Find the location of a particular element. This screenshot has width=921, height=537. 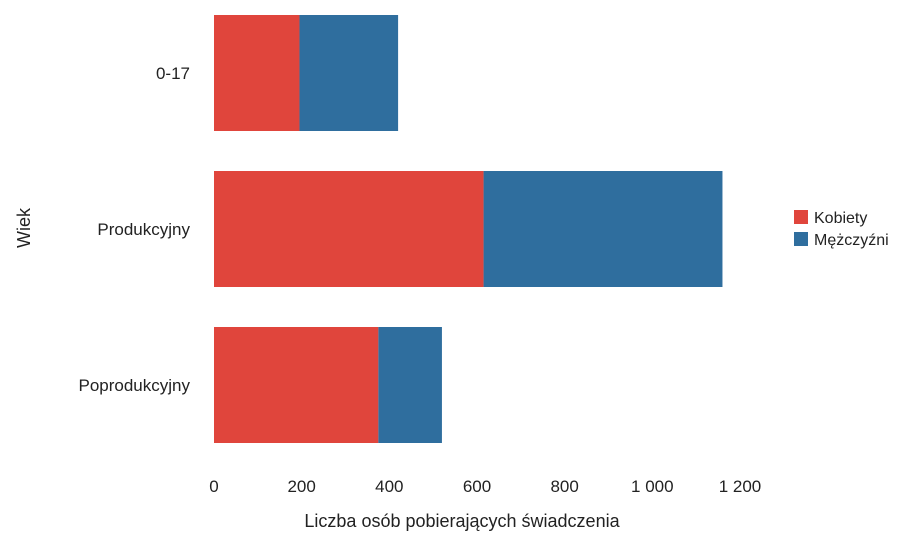

legend-label: Kobiety is located at coordinates (840, 218).